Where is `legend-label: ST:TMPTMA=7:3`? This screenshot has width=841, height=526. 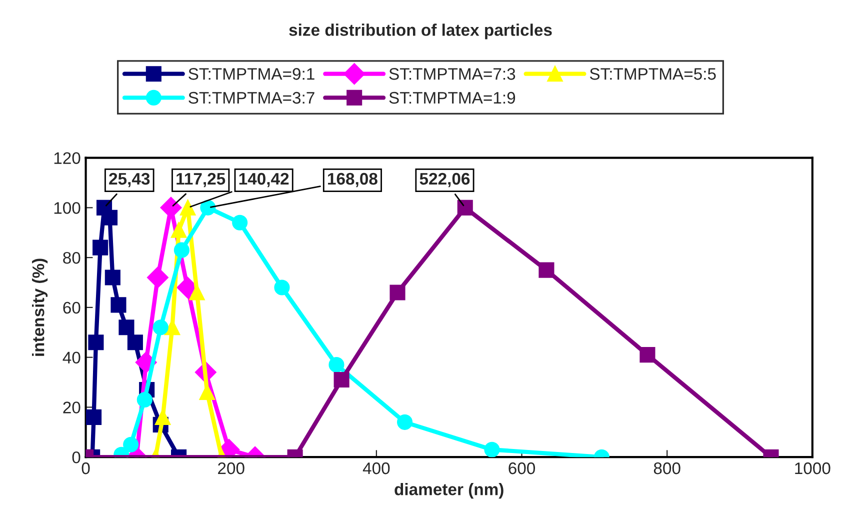 legend-label: ST:TMPTMA=7:3 is located at coordinates (452, 74).